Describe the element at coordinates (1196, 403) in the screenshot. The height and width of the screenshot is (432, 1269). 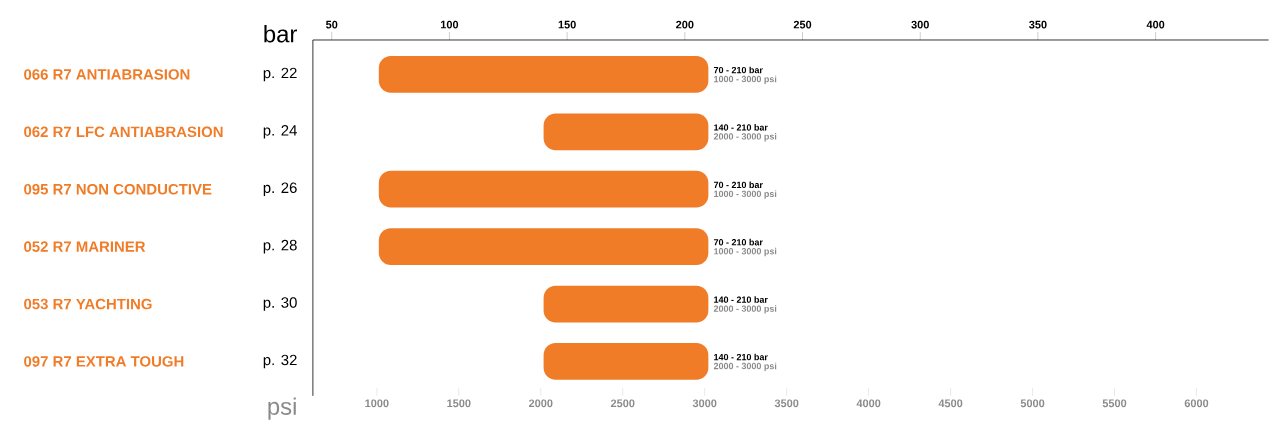
I see `x2-tick-label: 6000` at that location.